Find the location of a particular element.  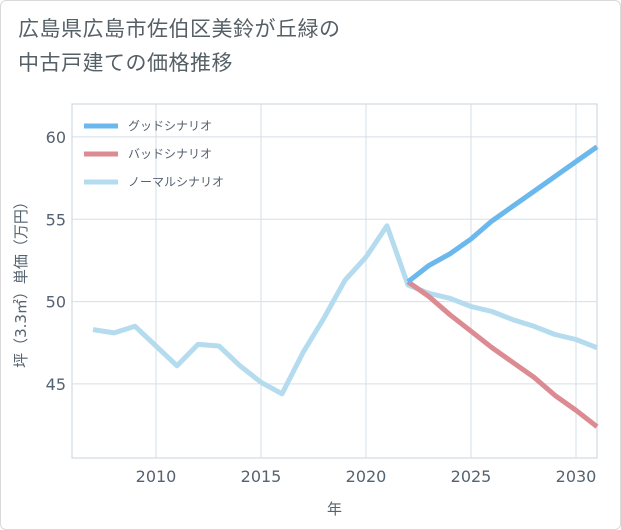

y-tick-label: 50 is located at coordinates (56, 302).